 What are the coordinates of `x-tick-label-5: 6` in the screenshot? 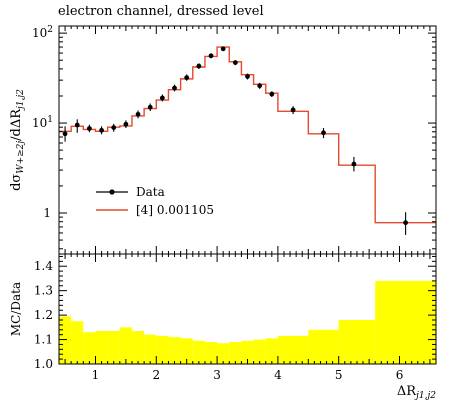 It's located at (400, 375).